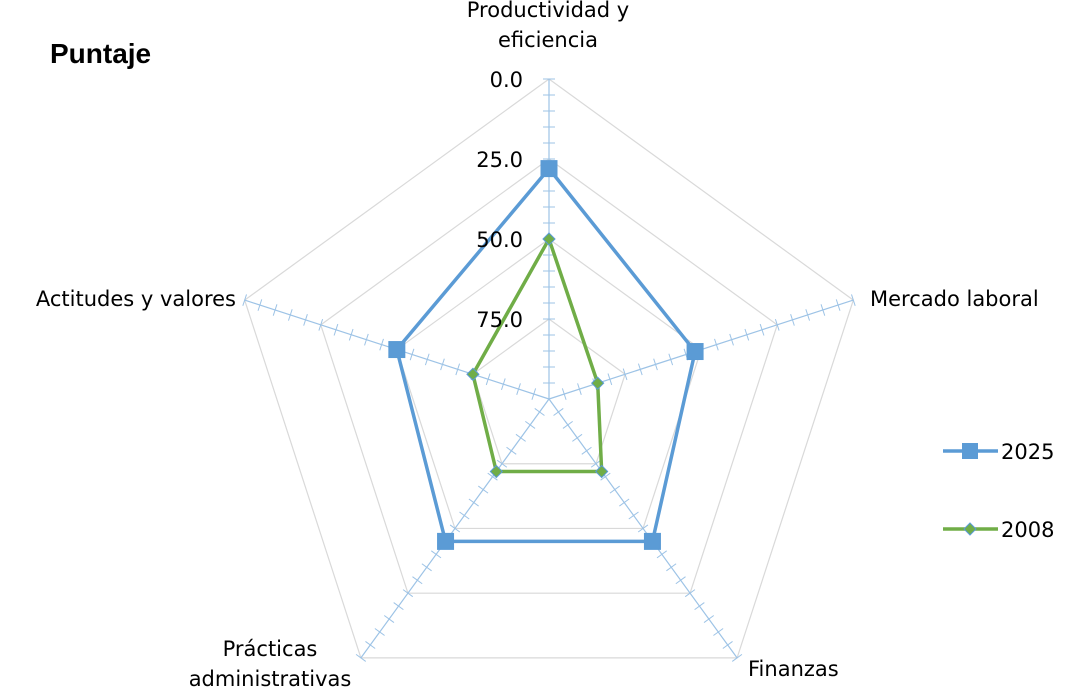 The height and width of the screenshot is (700, 1067). I want to click on category-label: Prácticas, so click(270, 649).